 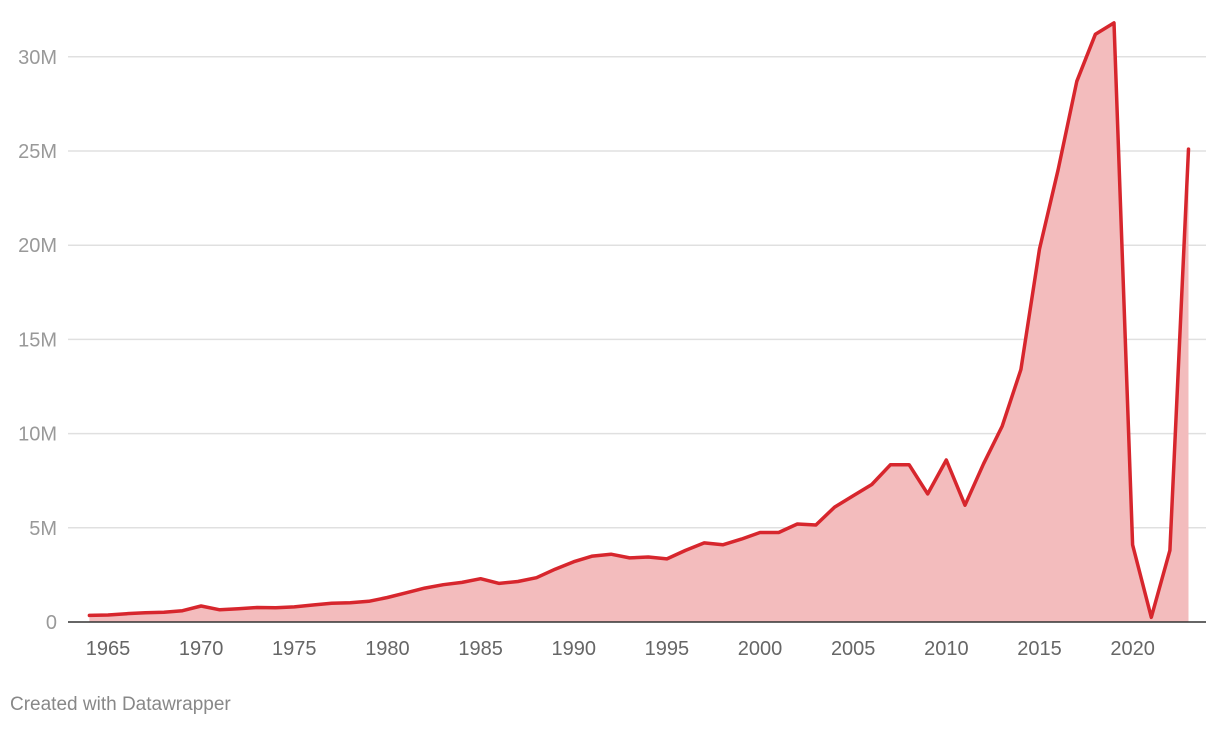 What do you see at coordinates (37, 246) in the screenshot?
I see `y-tick-label: 20M` at bounding box center [37, 246].